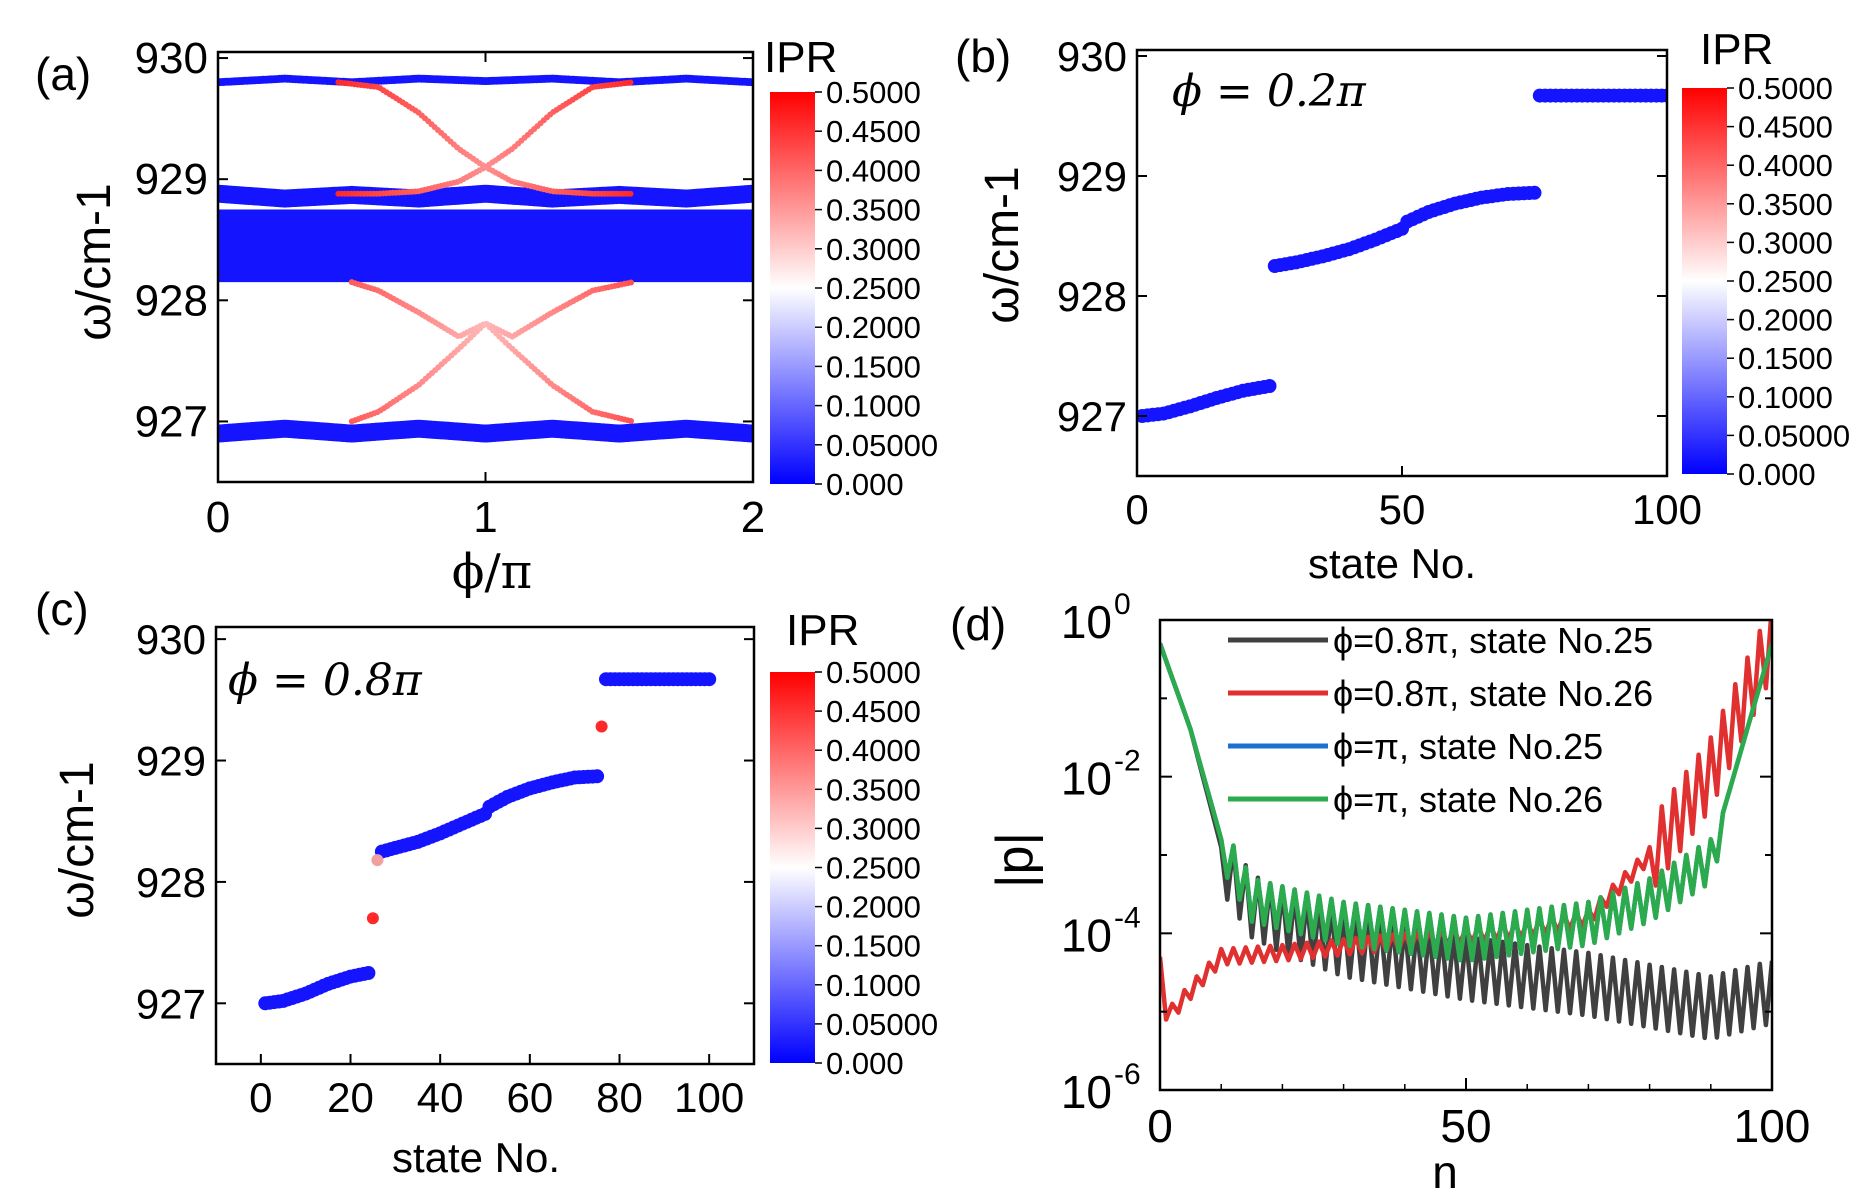 This screenshot has width=1858, height=1195. I want to click on panel-c-ytick-label: 927, so click(171, 1003).